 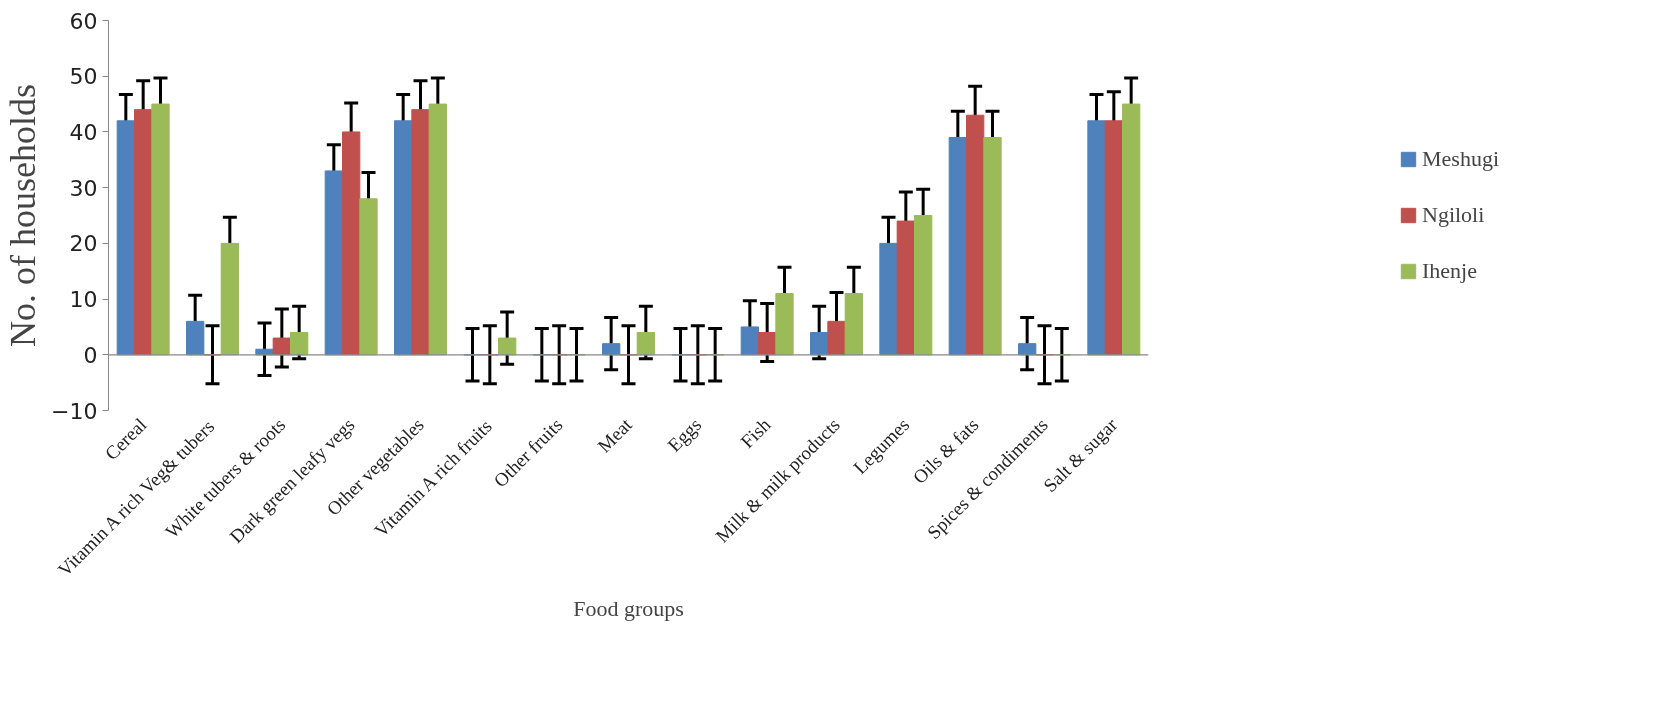 What do you see at coordinates (83, 188) in the screenshot?
I see `y-tick-label: 30` at bounding box center [83, 188].